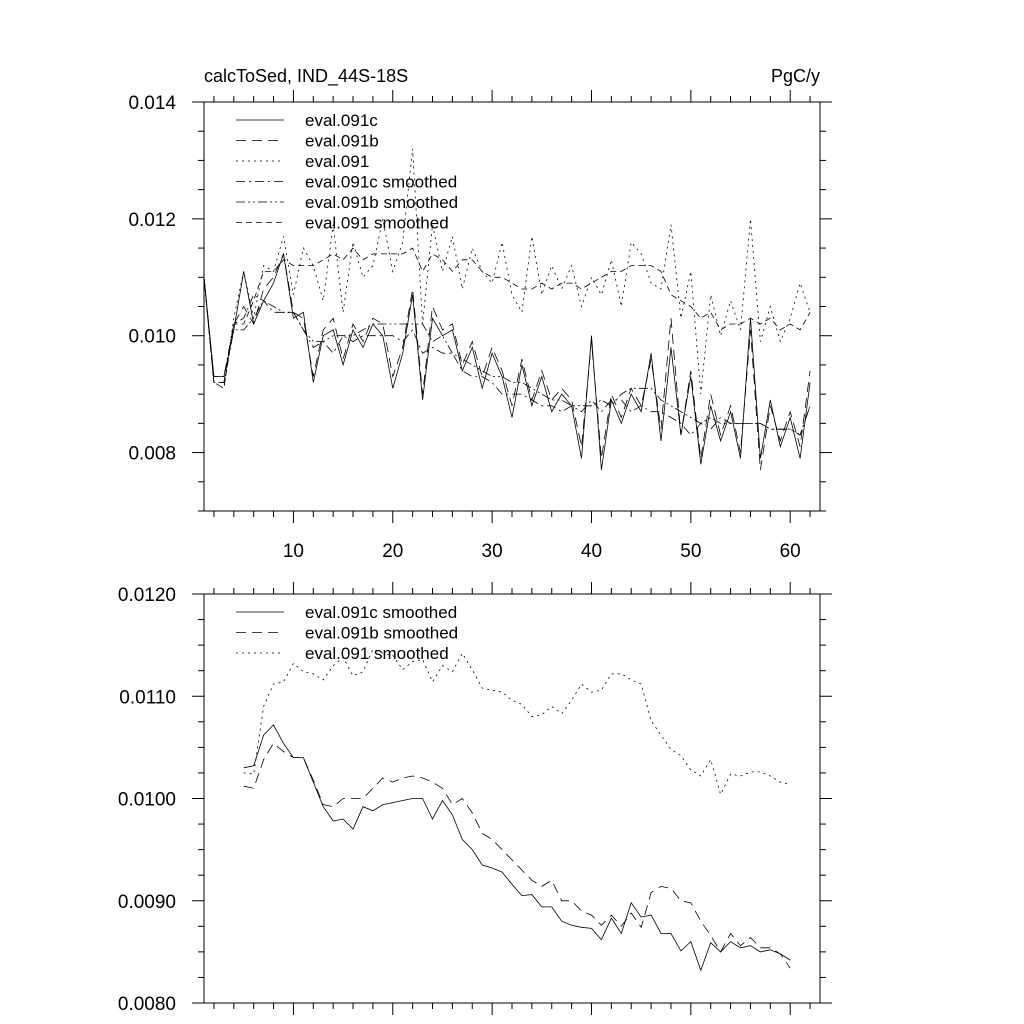 The height and width of the screenshot is (1024, 1024). Describe the element at coordinates (152, 337) in the screenshot. I see `y-tick-label: 0.010` at that location.